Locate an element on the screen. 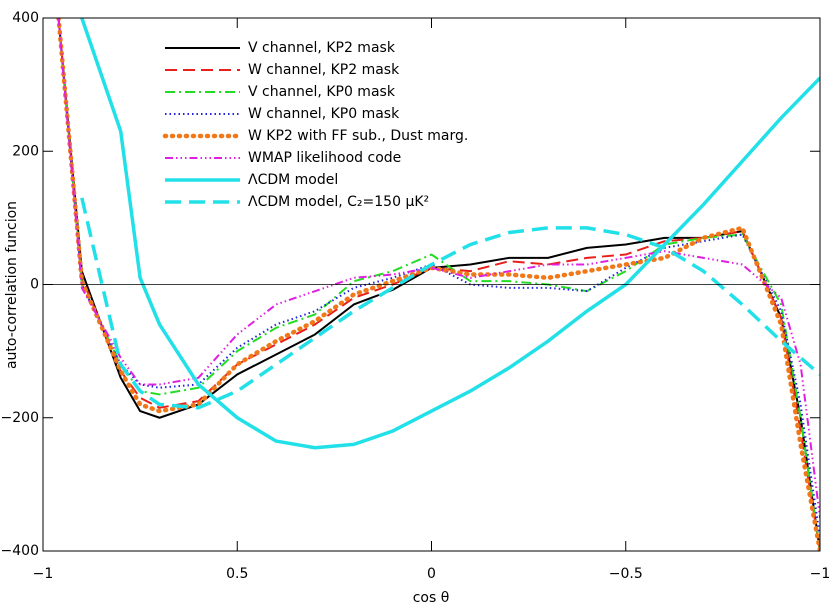  y-tick-label: −400 is located at coordinates (20, 551).